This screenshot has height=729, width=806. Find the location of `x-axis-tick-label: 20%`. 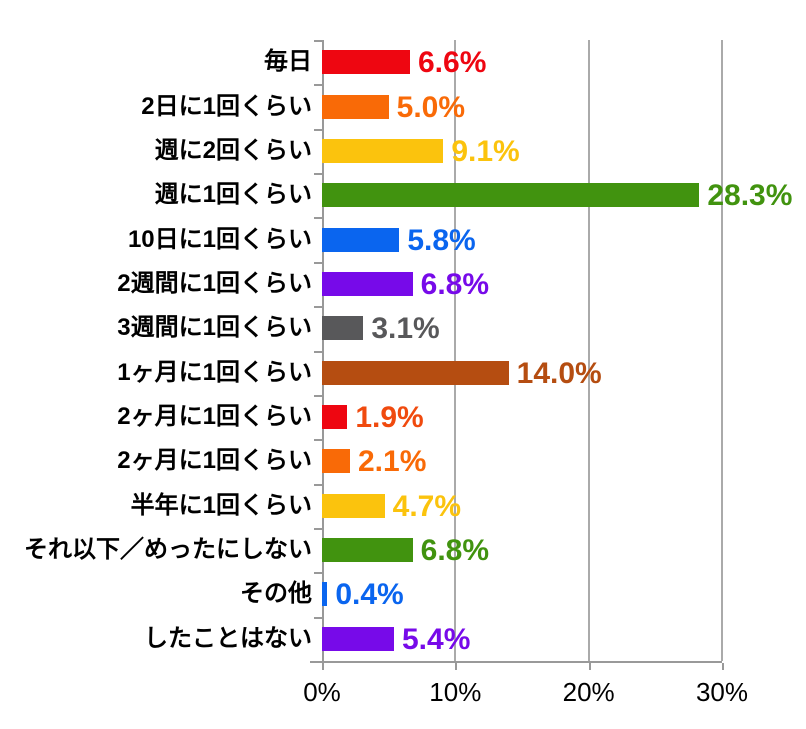

x-axis-tick-label: 20% is located at coordinates (588, 692).